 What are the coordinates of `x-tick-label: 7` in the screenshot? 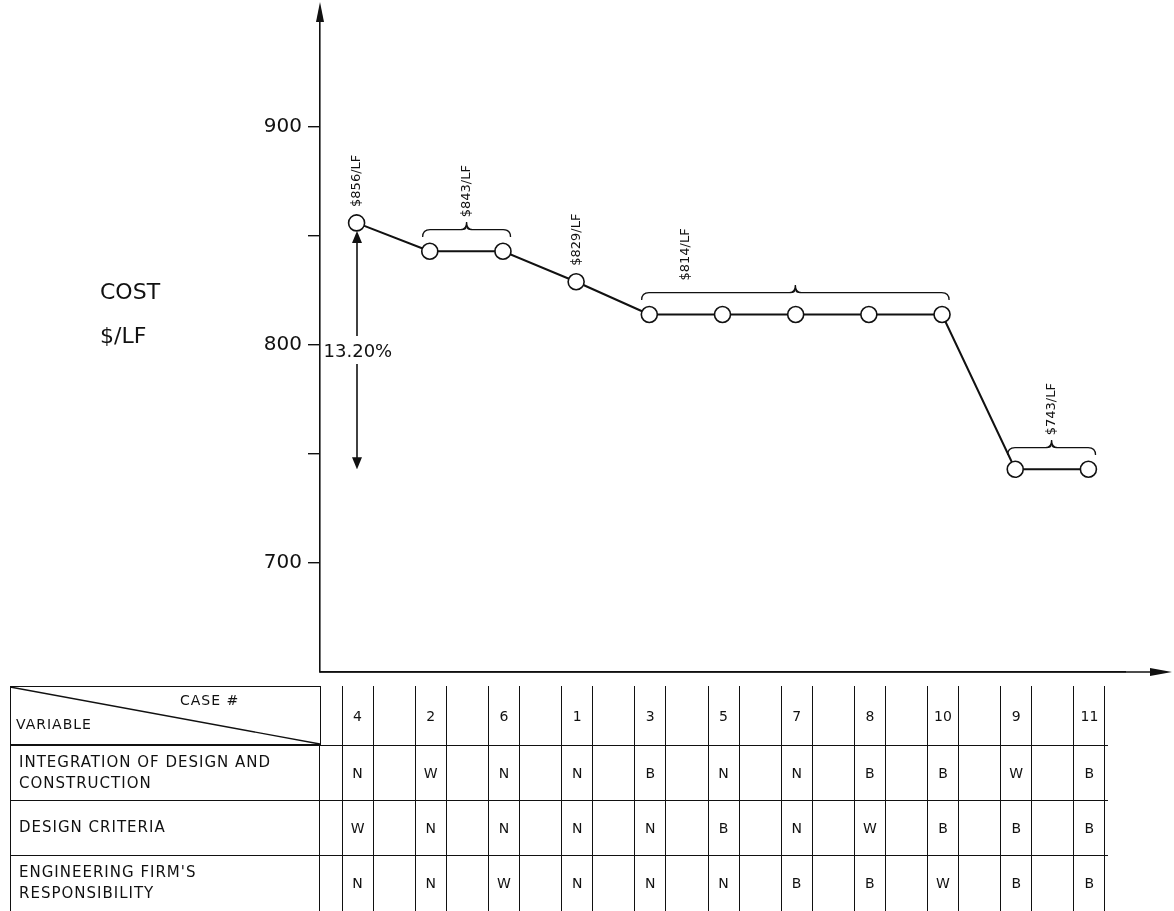 It's located at (796, 715).